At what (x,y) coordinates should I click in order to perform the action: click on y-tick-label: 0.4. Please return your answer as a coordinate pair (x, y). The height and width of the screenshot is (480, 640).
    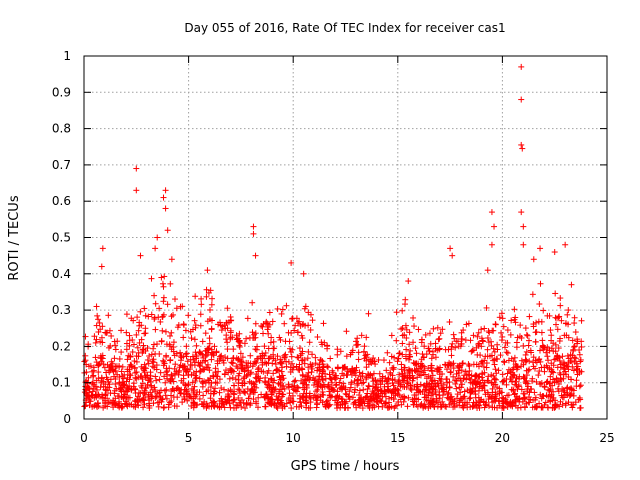
    Looking at the image, I should click on (61, 274).